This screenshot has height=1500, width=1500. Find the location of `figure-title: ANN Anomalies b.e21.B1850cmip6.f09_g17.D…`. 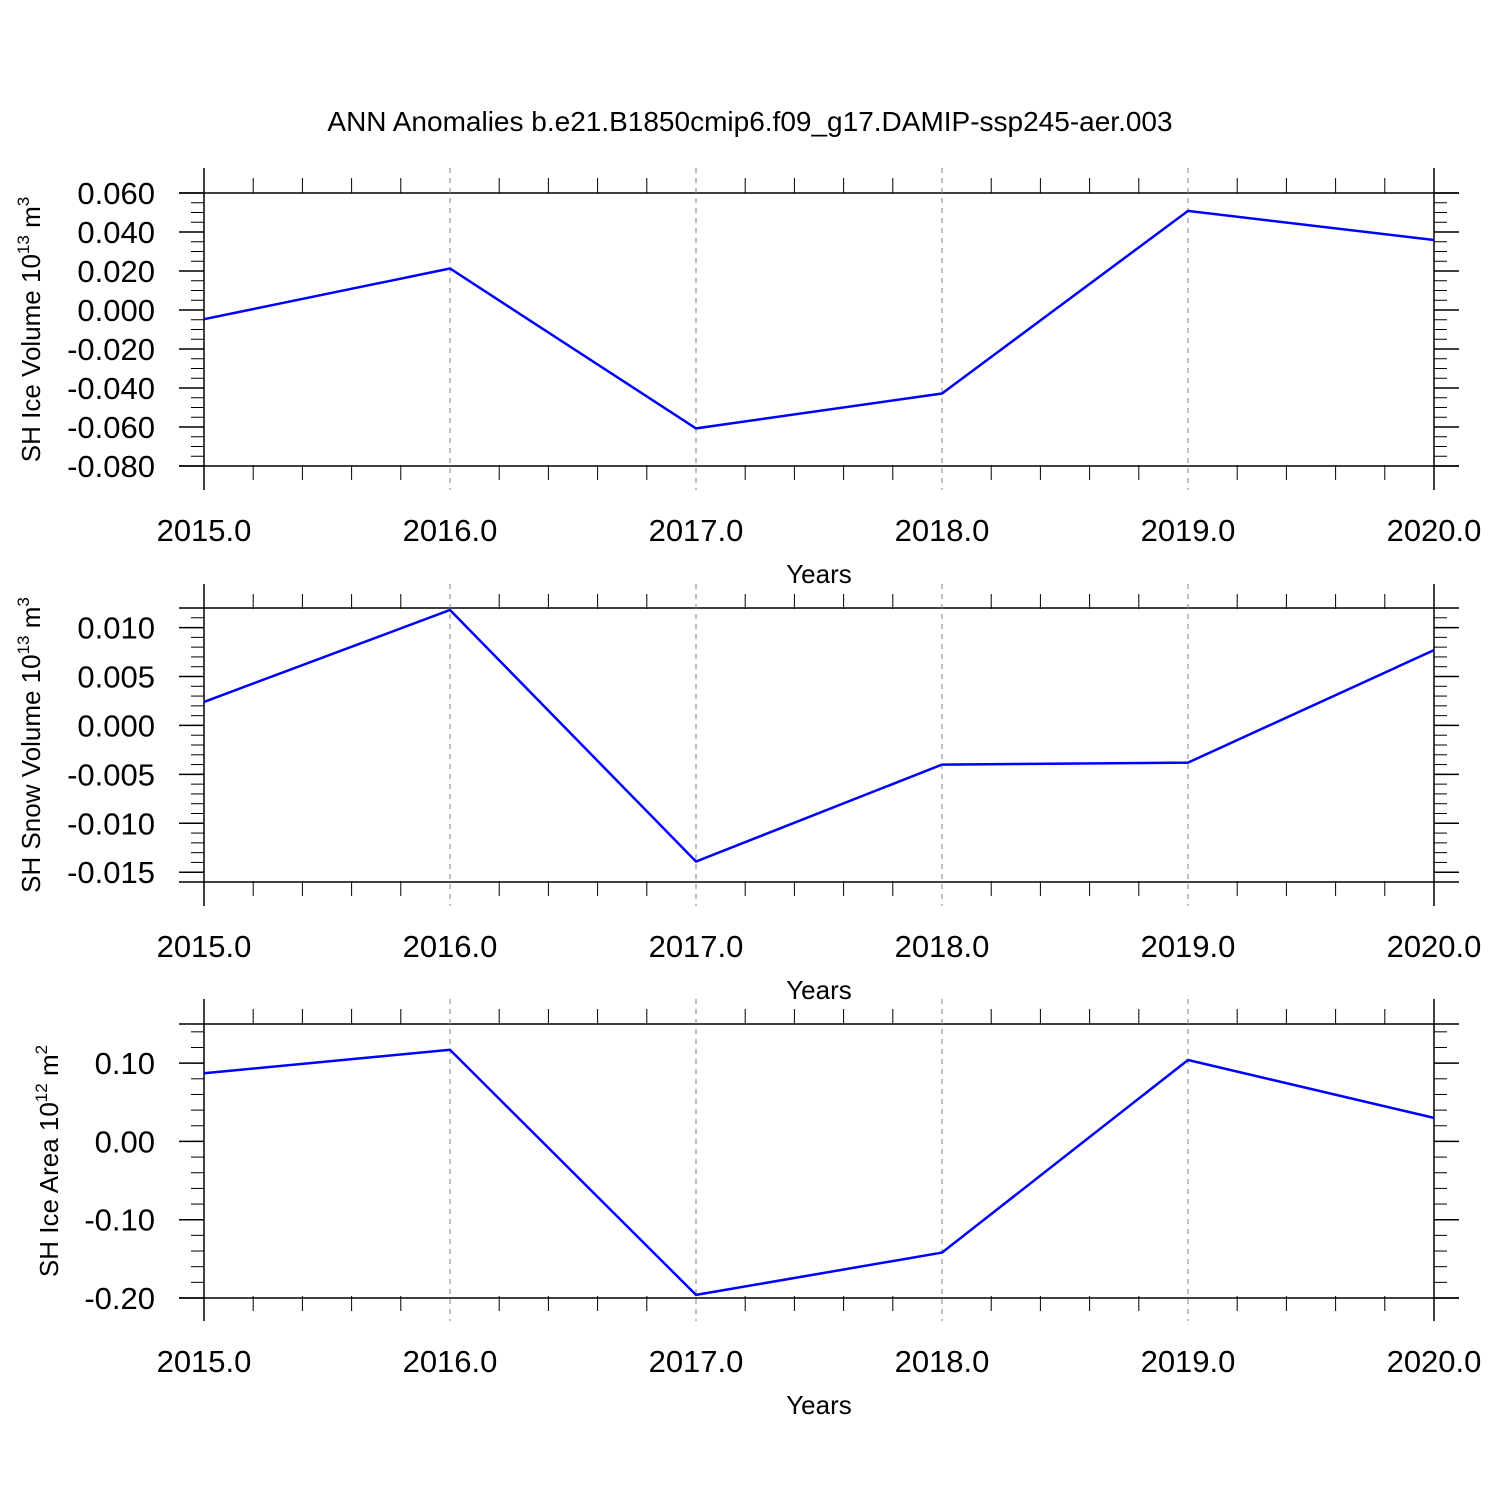

figure-title: ANN Anomalies b.e21.B1850cmip6.f09_g17.D… is located at coordinates (749, 121).